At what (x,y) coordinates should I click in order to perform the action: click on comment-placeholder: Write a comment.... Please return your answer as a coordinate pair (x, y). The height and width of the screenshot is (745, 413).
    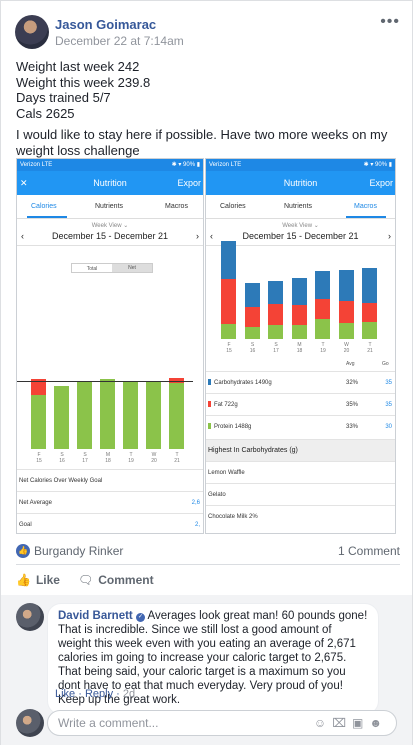
    Looking at the image, I should click on (108, 723).